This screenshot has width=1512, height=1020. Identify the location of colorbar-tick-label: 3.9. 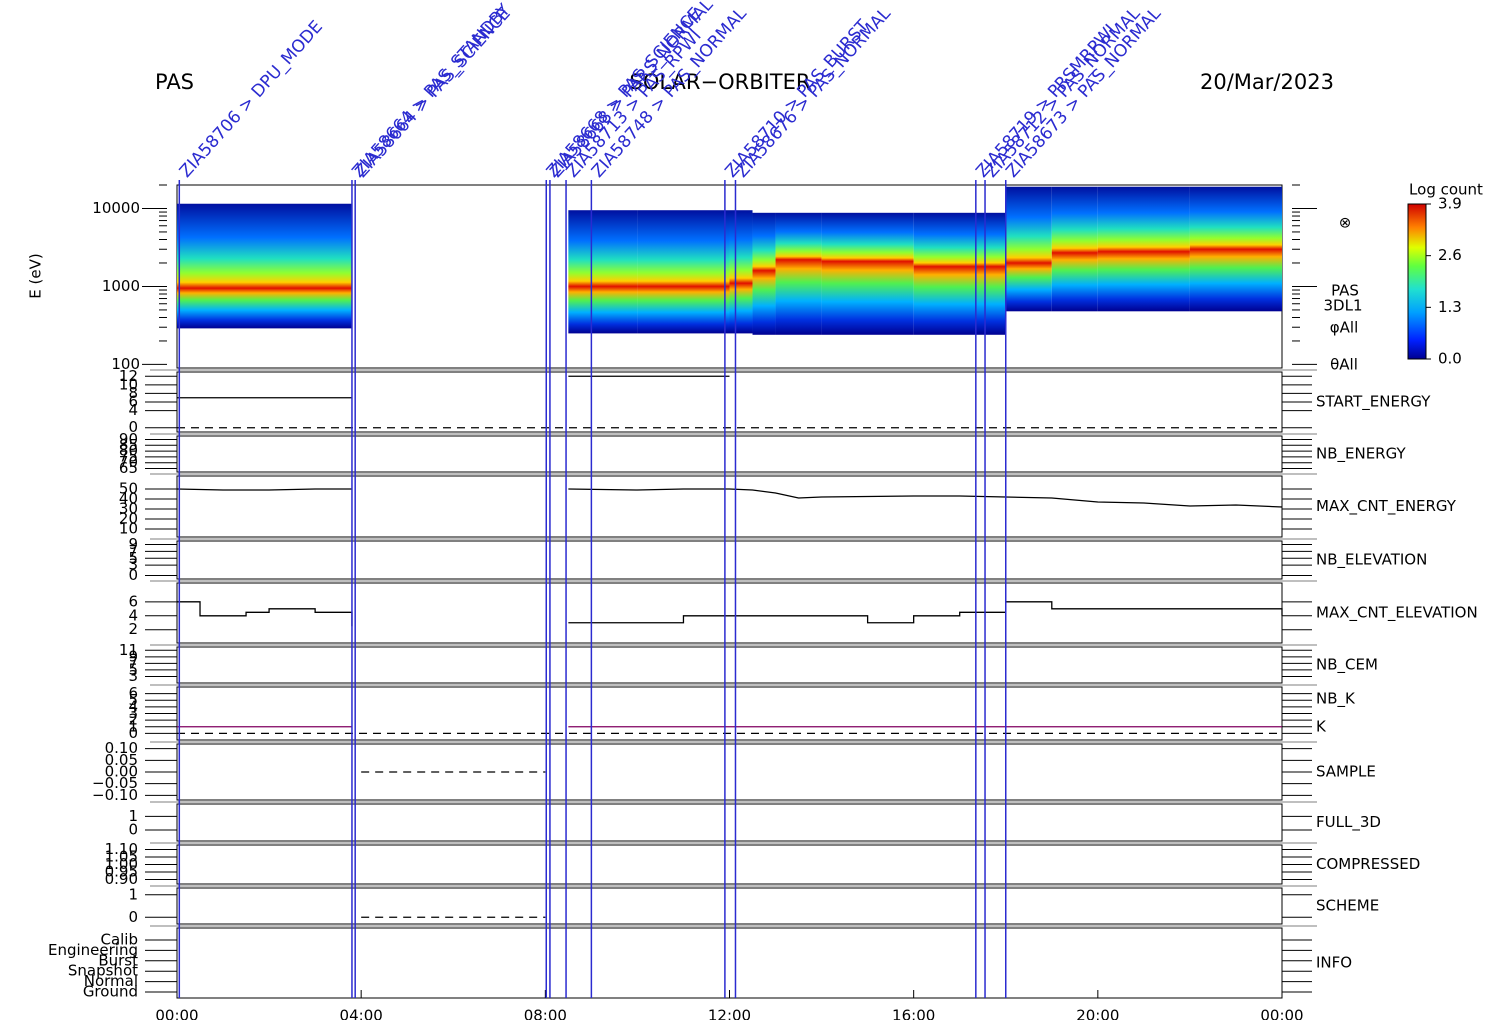
(1450, 204).